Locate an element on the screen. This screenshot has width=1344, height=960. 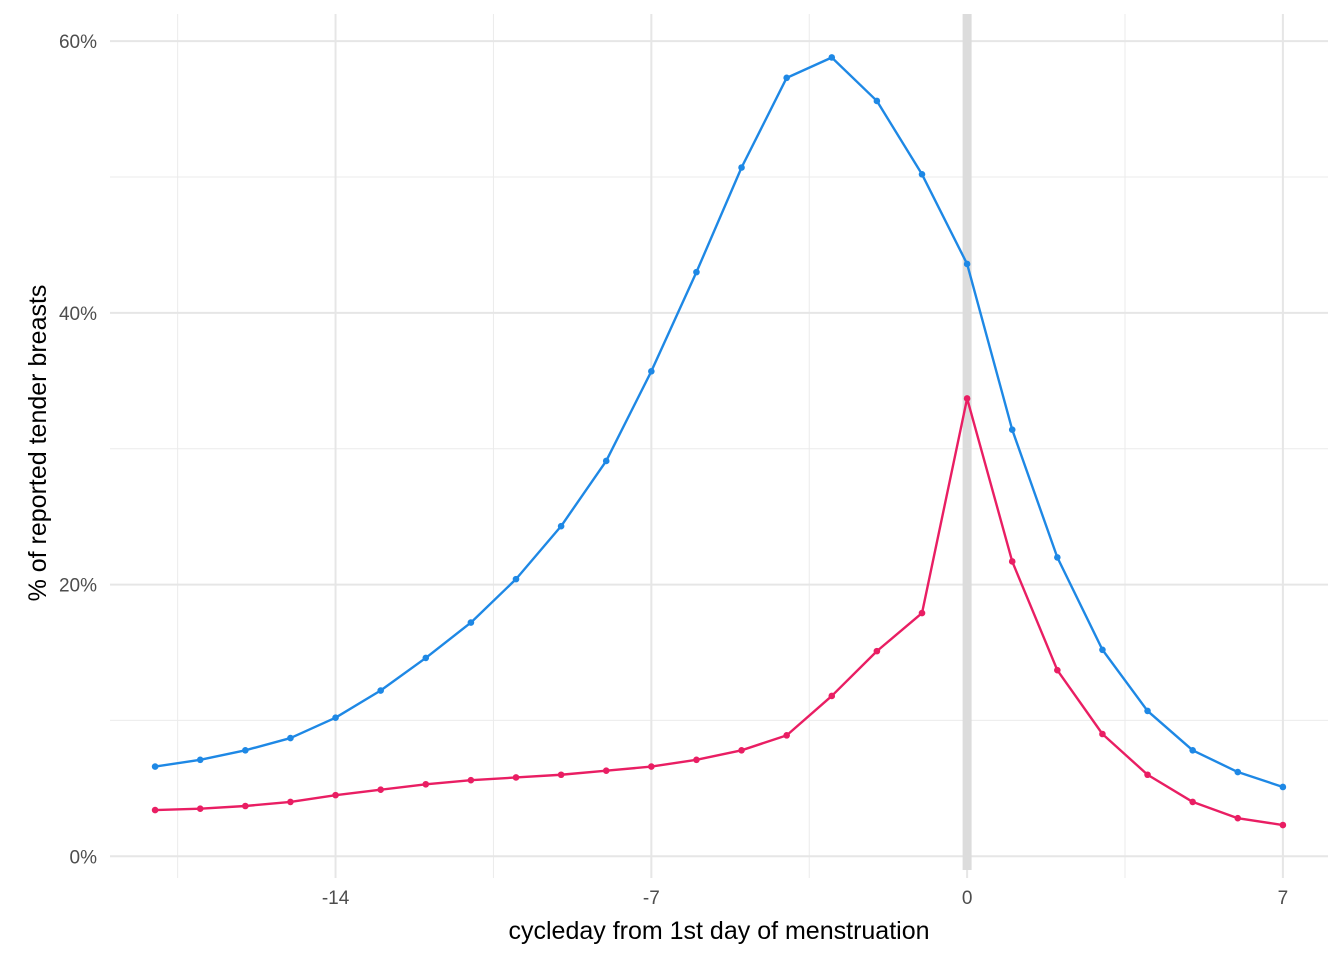
y-tick-label-0: 0% is located at coordinates (84, 857).